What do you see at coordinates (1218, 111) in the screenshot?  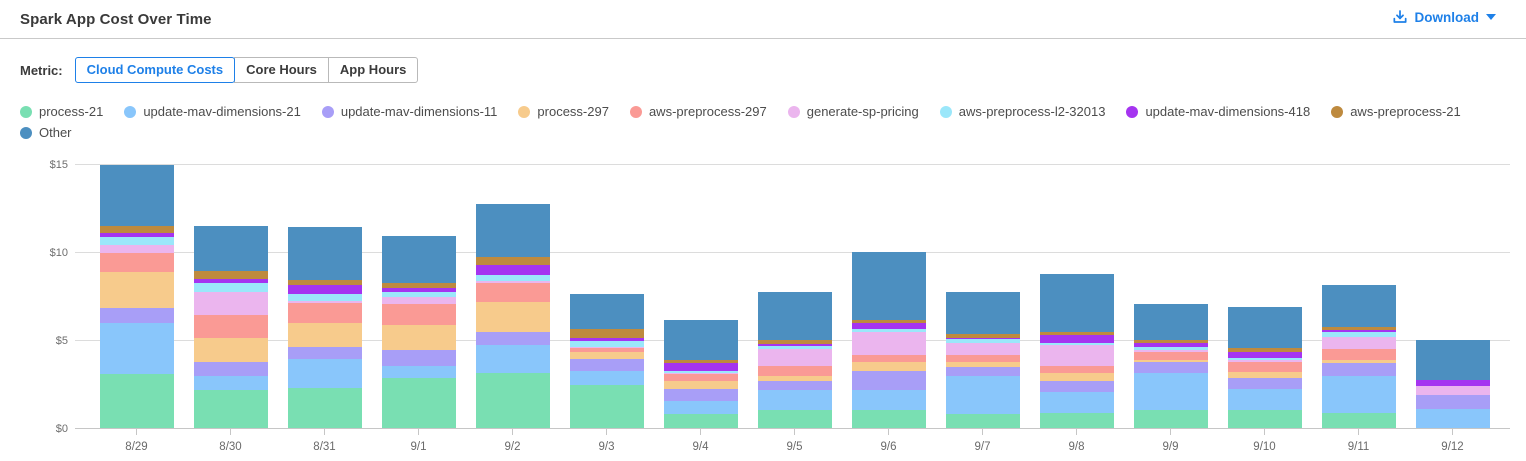 I see `legend-item-update-mav-dimensions-418: update-mav-dimensions-418` at bounding box center [1218, 111].